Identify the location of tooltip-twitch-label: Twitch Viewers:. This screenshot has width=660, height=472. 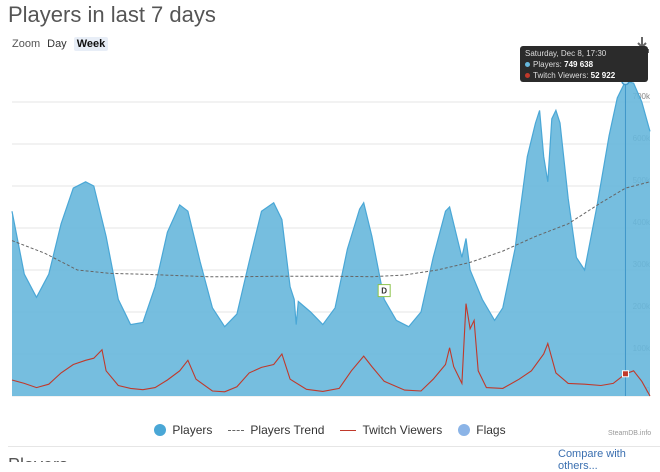
(560, 75).